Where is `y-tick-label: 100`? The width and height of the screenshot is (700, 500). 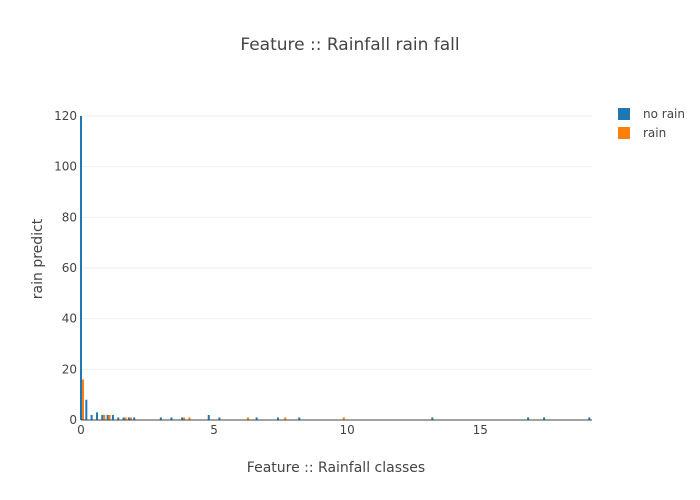 y-tick-label: 100 is located at coordinates (65, 167).